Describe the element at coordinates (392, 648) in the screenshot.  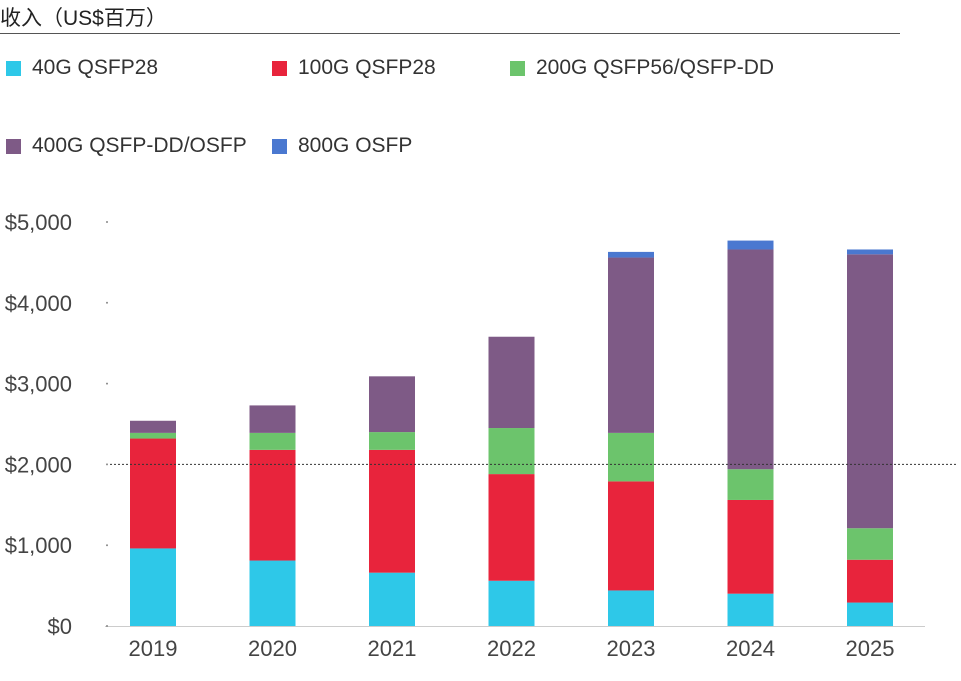
I see `x-tick-label: 2021` at that location.